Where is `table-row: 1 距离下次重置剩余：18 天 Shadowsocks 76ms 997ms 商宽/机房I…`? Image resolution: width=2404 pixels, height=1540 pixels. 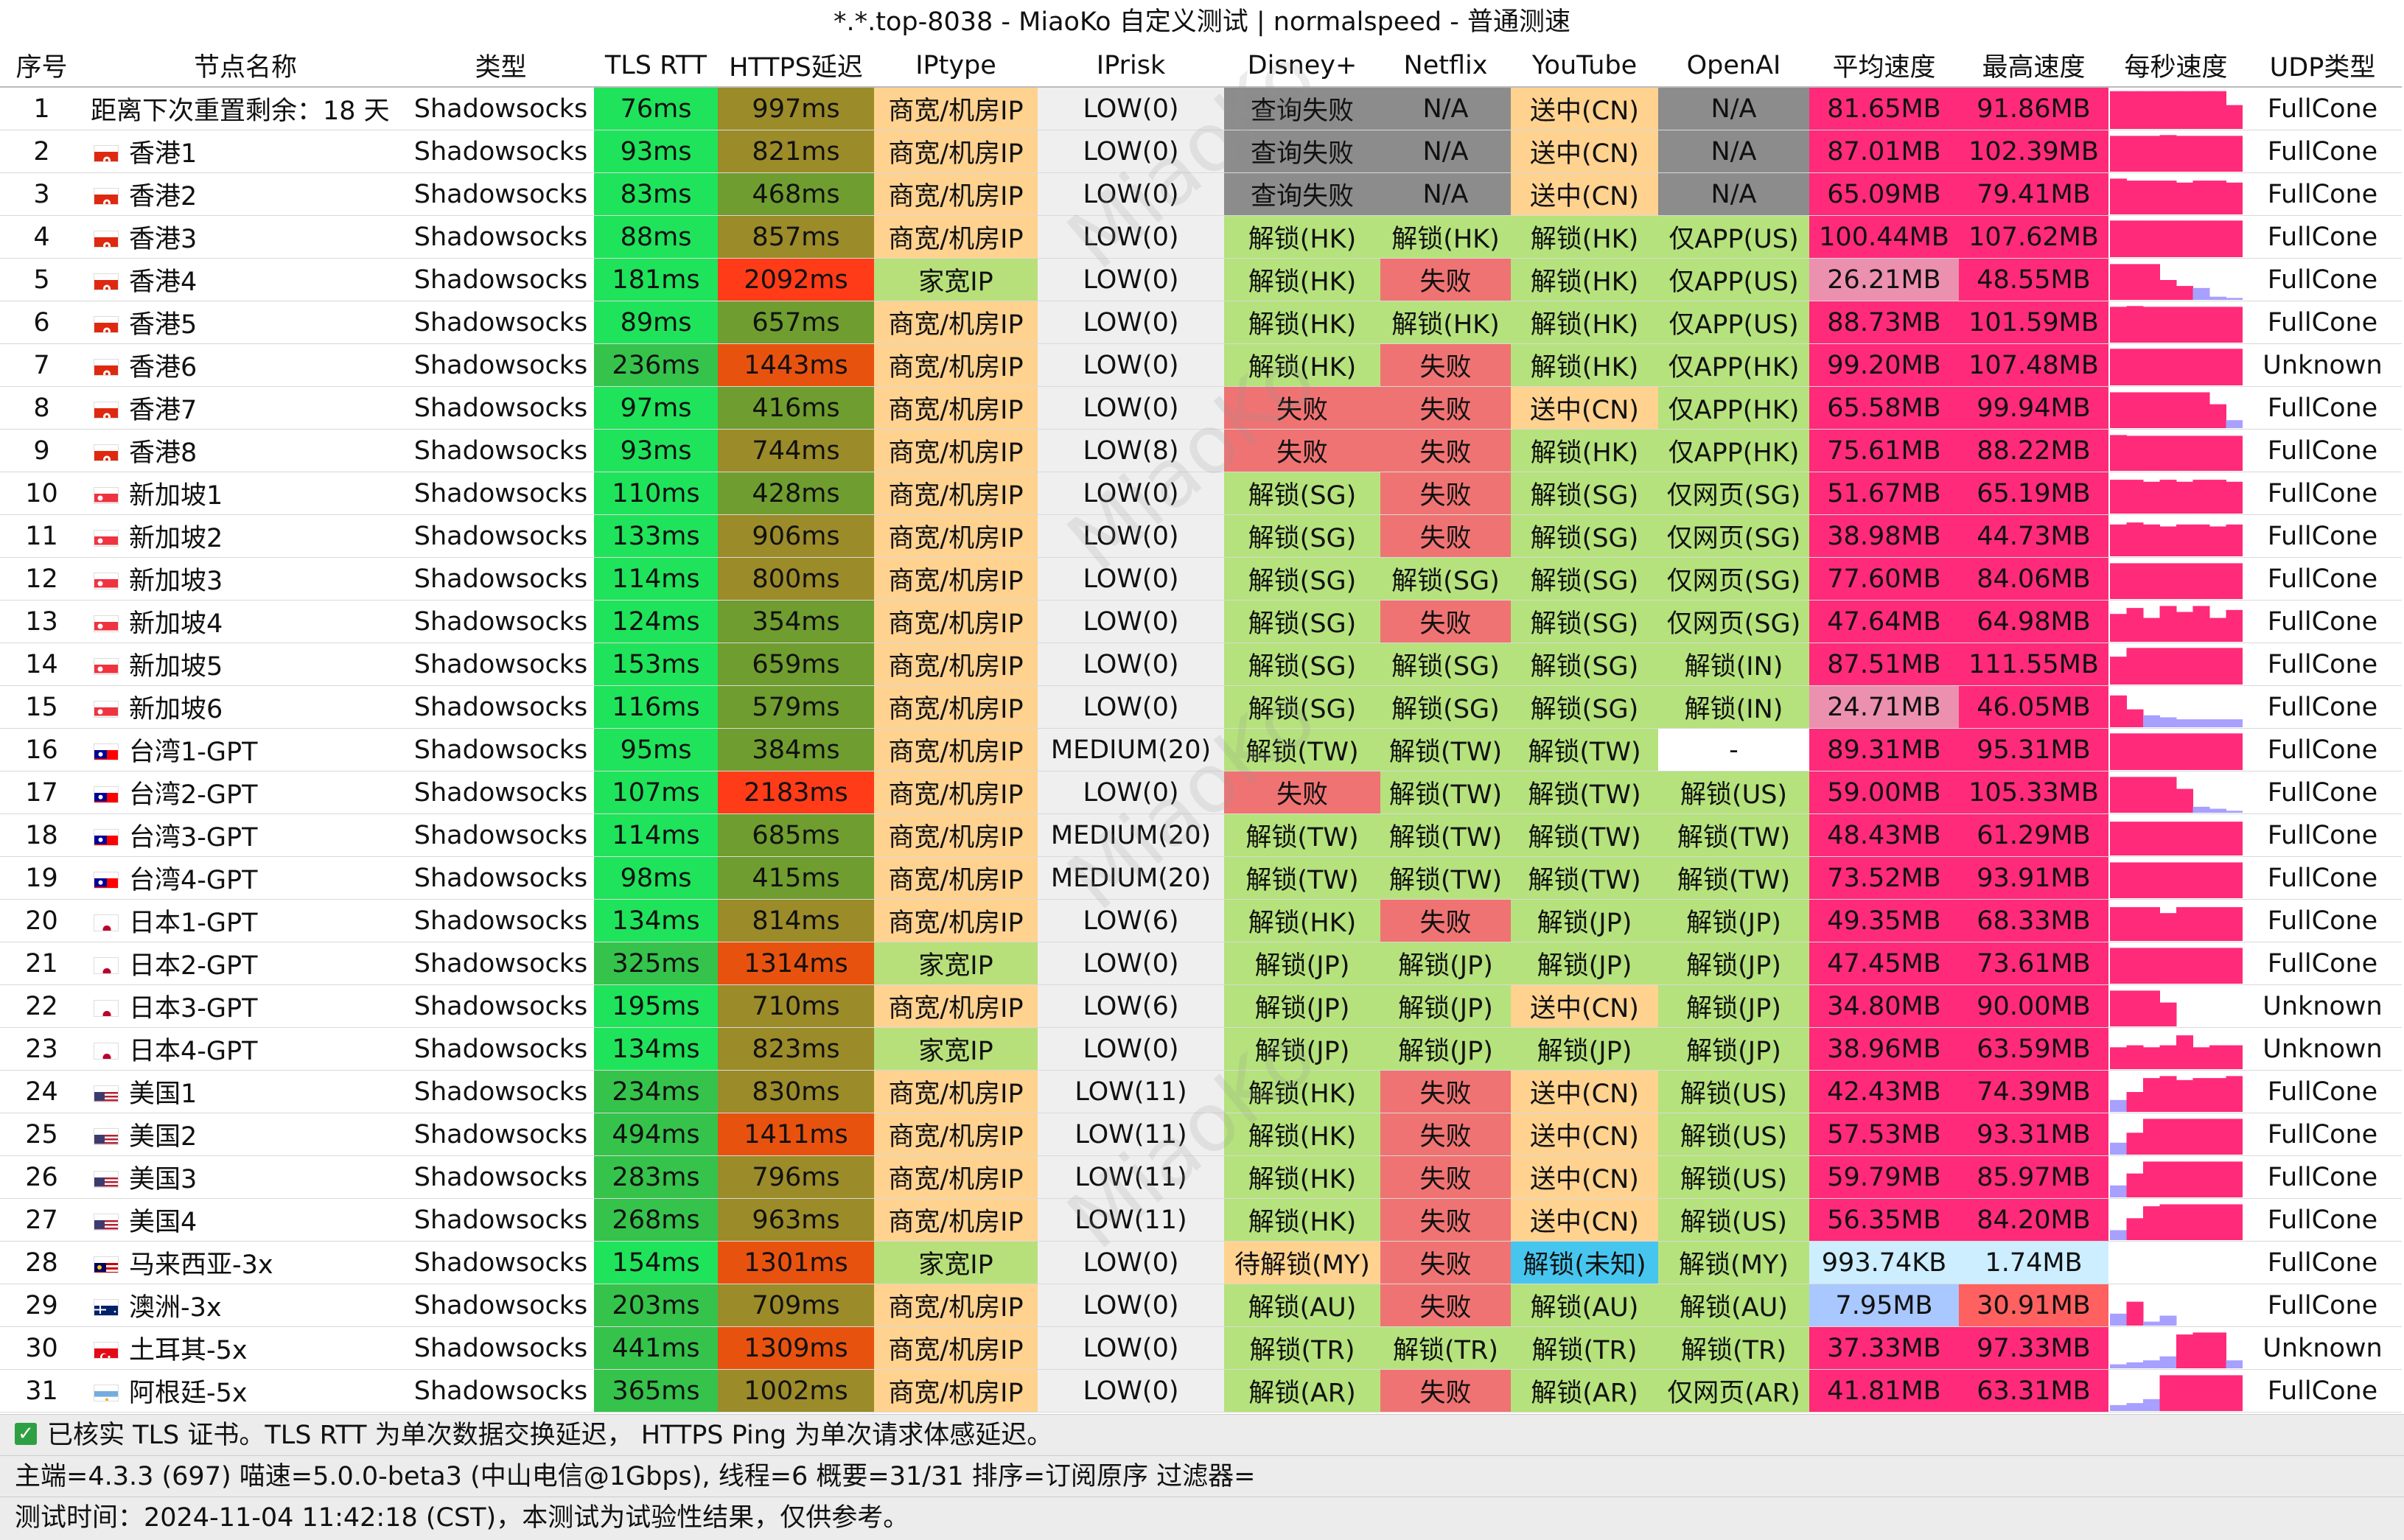 table-row: 1 距离下次重置剩余：18 天 Shadowsocks 76ms 997ms 商宽/机房I… is located at coordinates (1201, 108).